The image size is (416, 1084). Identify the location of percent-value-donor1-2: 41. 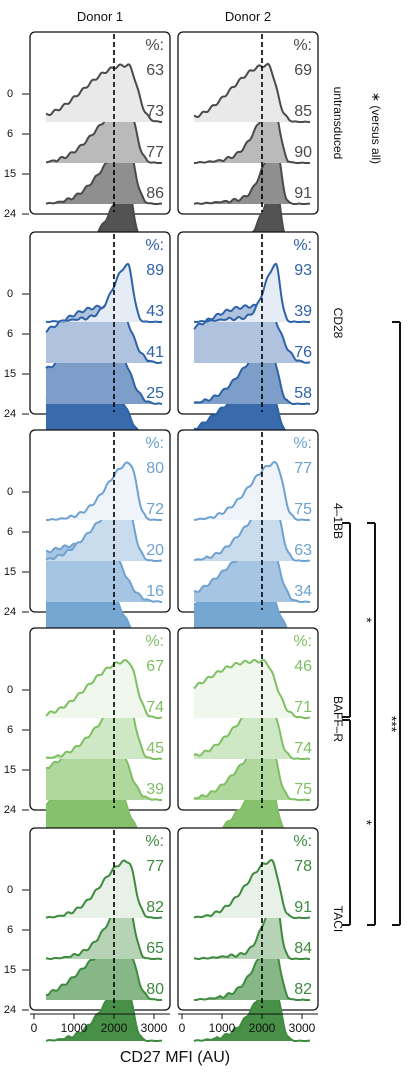
(155, 352).